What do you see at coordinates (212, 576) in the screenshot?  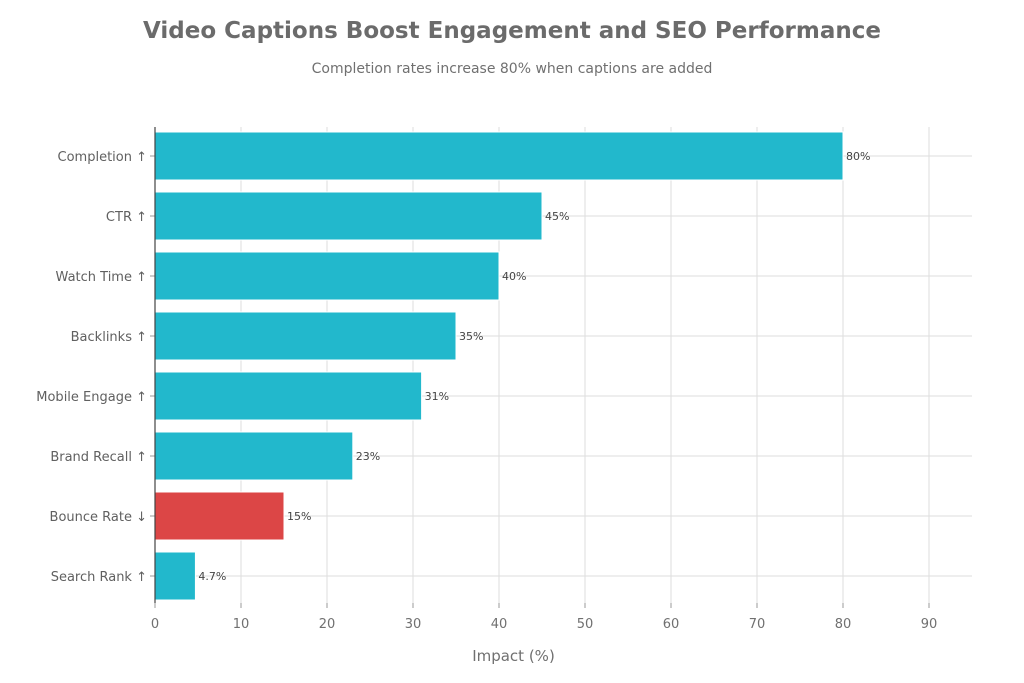 I see `data-label: 4.7%` at bounding box center [212, 576].